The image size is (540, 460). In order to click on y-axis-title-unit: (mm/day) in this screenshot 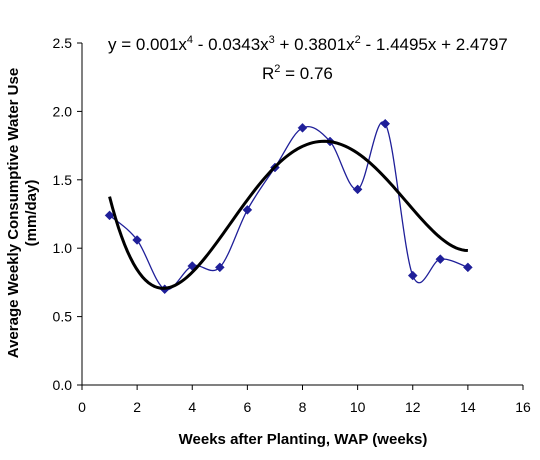, I will do `click(31, 213)`.